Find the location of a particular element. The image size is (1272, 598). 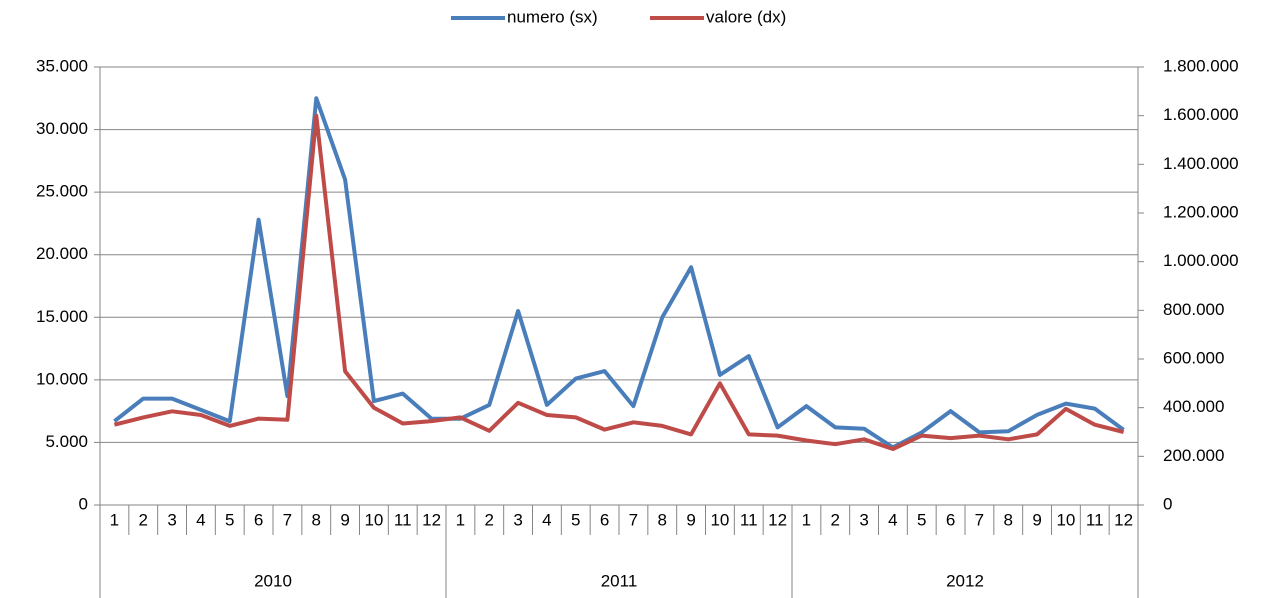

legend-label: valore (dx) is located at coordinates (746, 16).